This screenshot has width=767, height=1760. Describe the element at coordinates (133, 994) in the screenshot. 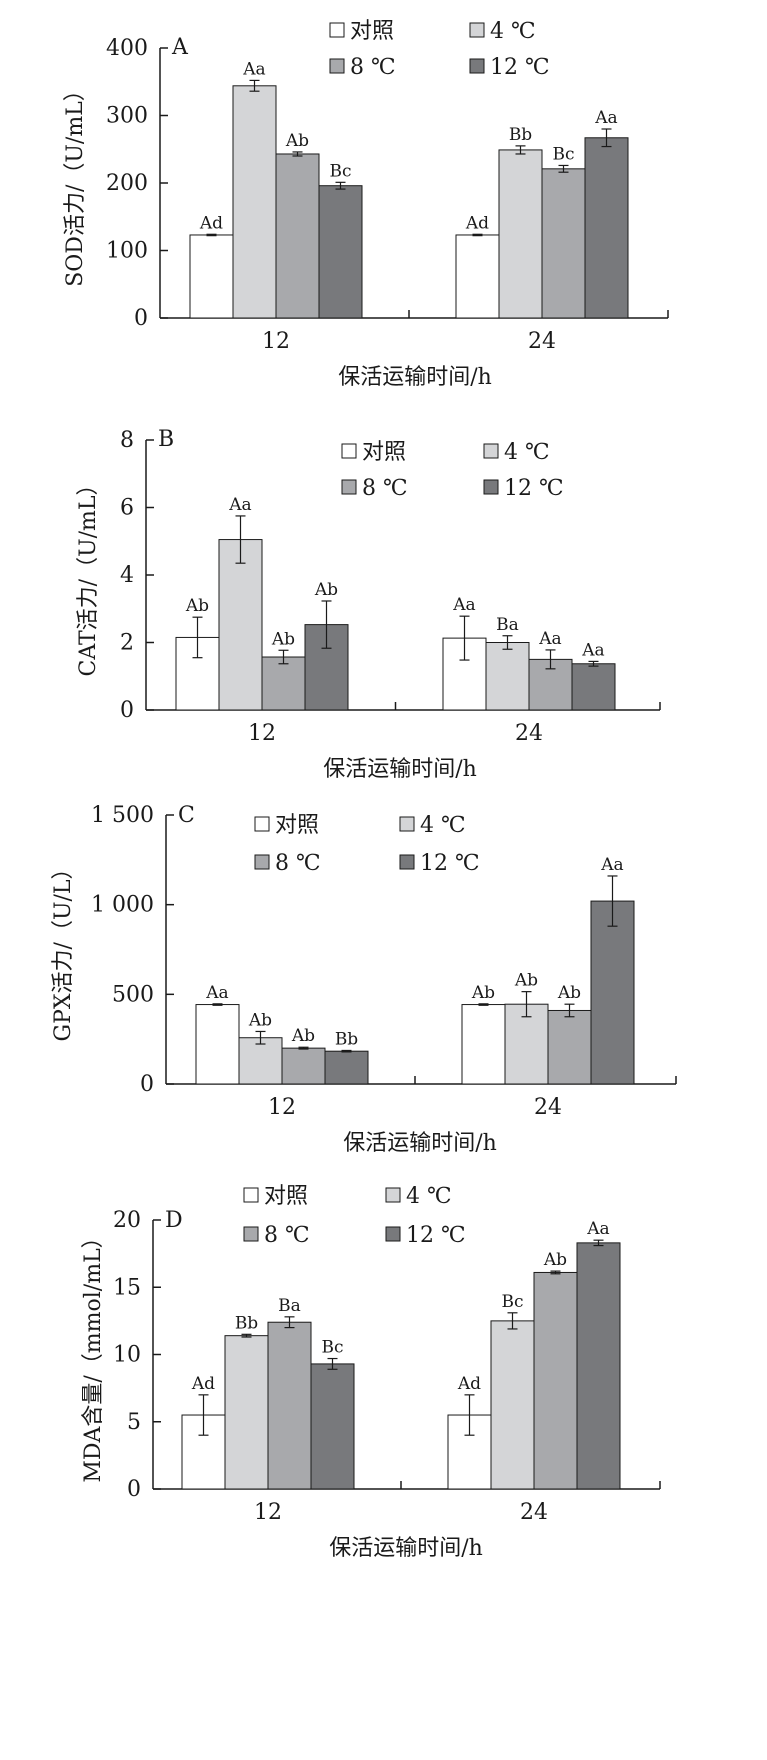

I see `y-tick-label: 500` at that location.